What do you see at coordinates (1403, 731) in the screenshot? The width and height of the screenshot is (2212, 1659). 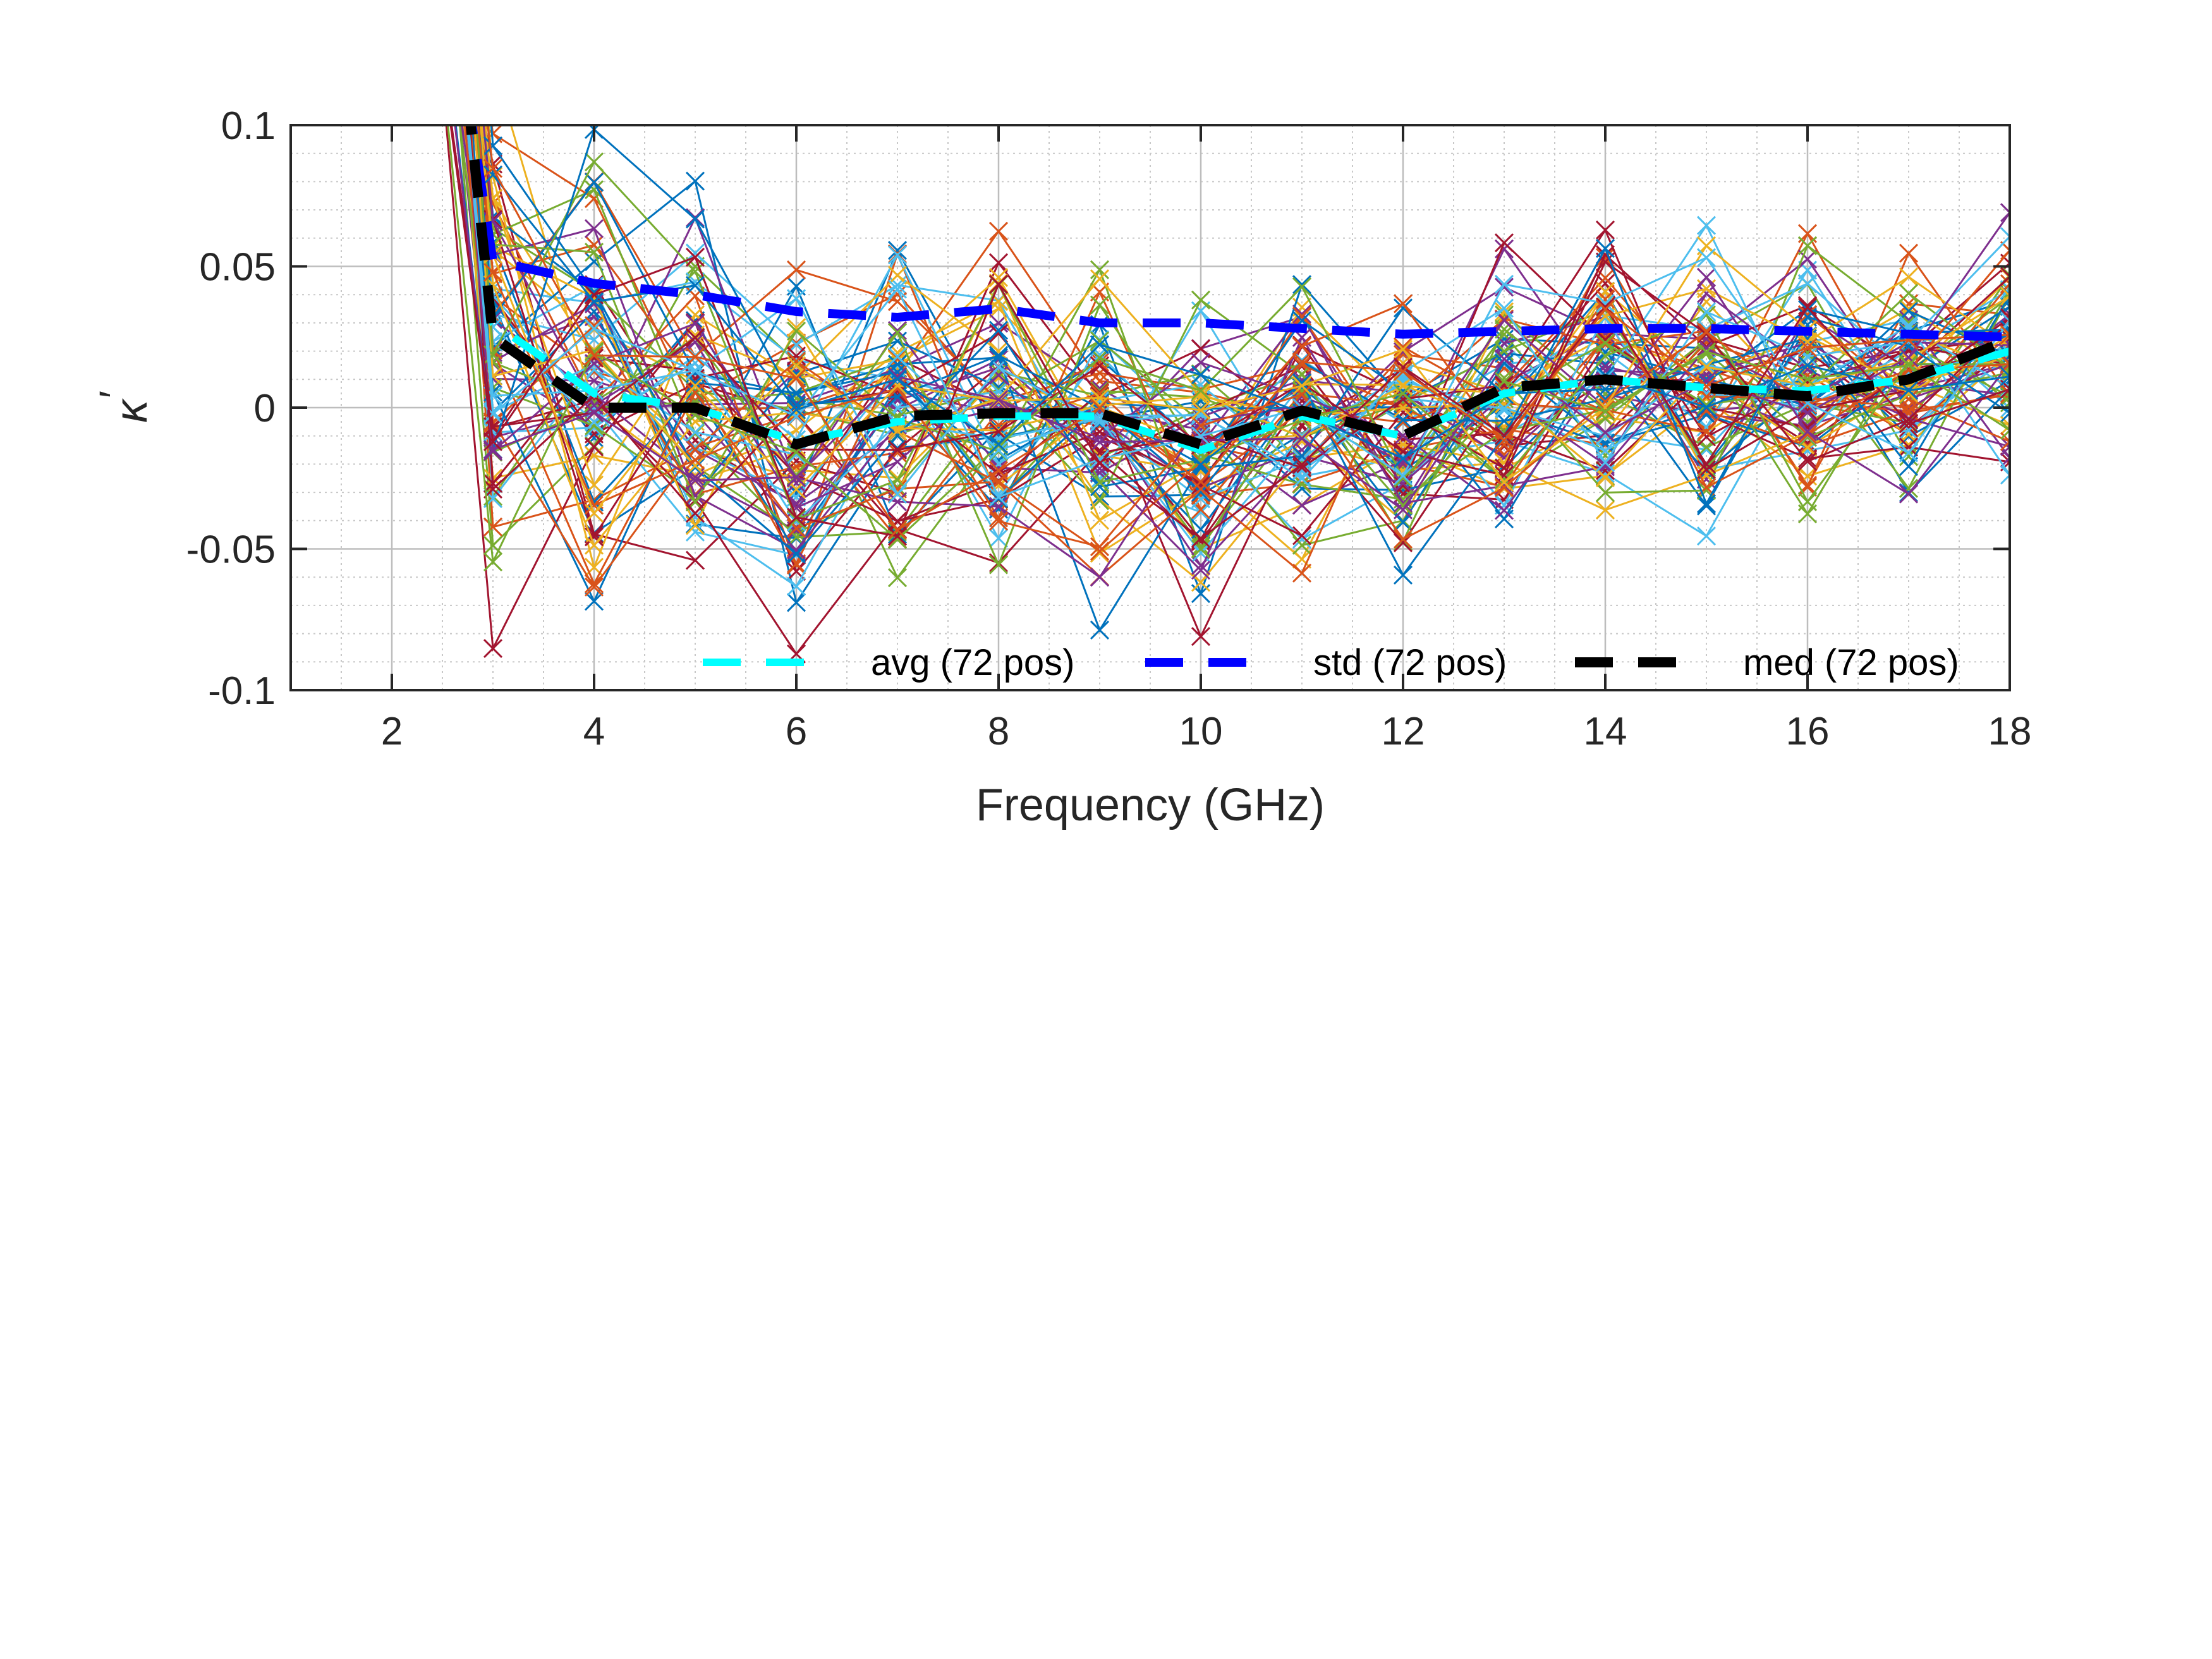 I see `x-tick-label: 12` at bounding box center [1403, 731].